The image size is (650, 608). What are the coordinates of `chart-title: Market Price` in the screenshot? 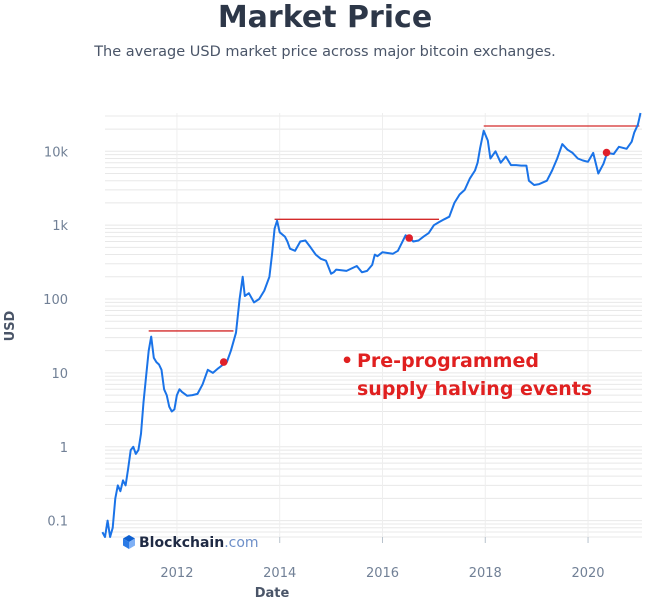 It's located at (325, 17).